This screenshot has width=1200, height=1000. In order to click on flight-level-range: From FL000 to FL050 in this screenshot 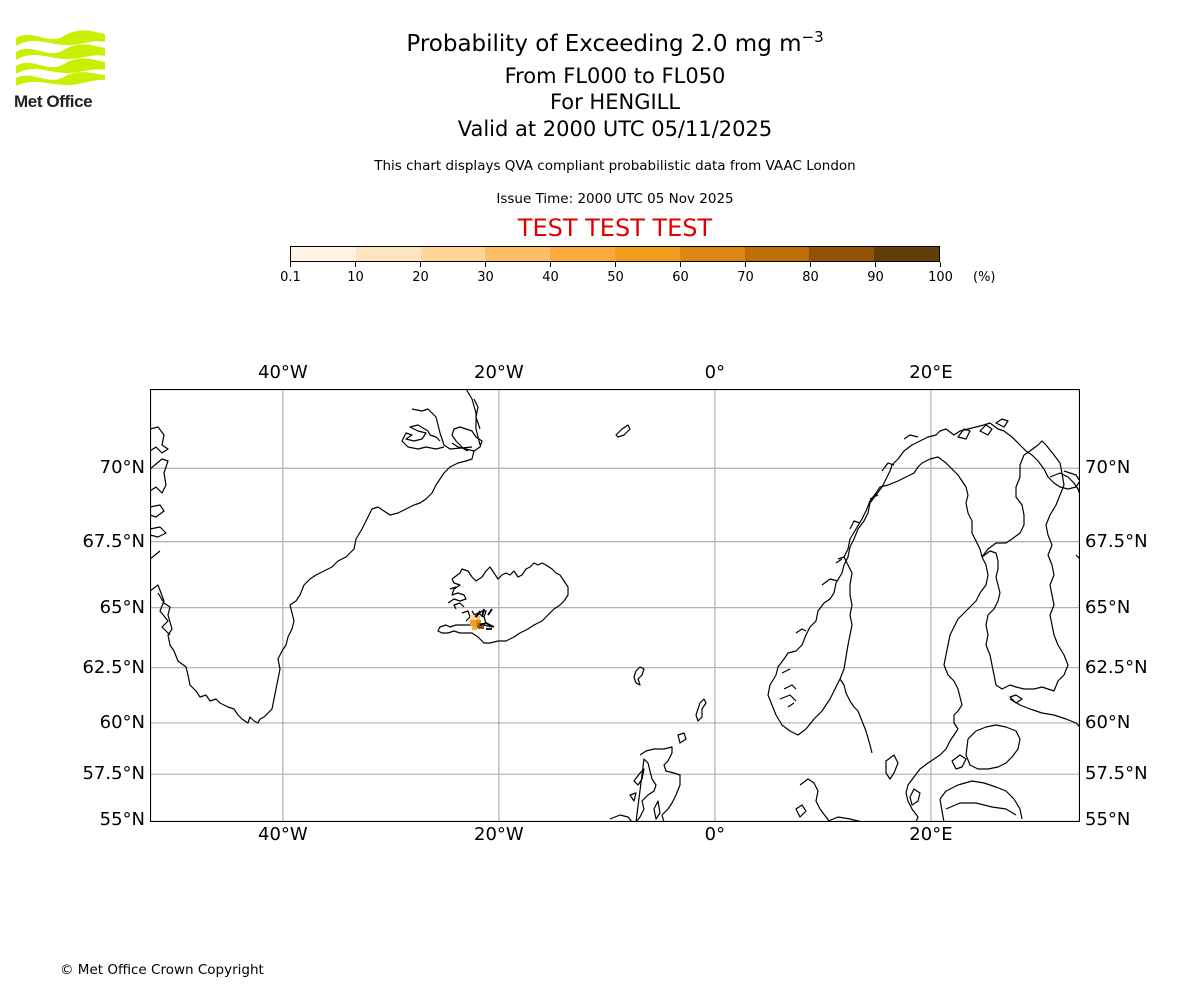, I will do `click(615, 76)`.